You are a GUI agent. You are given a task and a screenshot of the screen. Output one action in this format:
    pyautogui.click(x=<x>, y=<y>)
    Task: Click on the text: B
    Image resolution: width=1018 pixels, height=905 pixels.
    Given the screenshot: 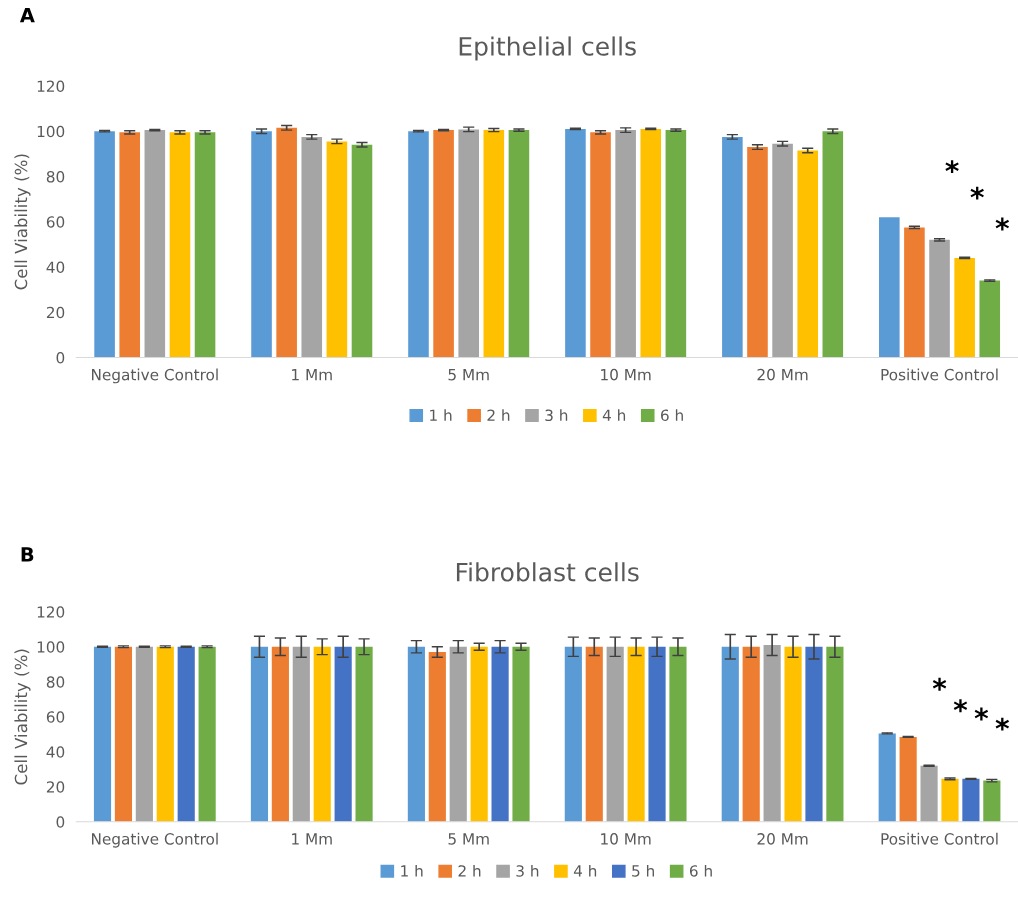 What is the action you would take?
    pyautogui.click(x=27, y=554)
    